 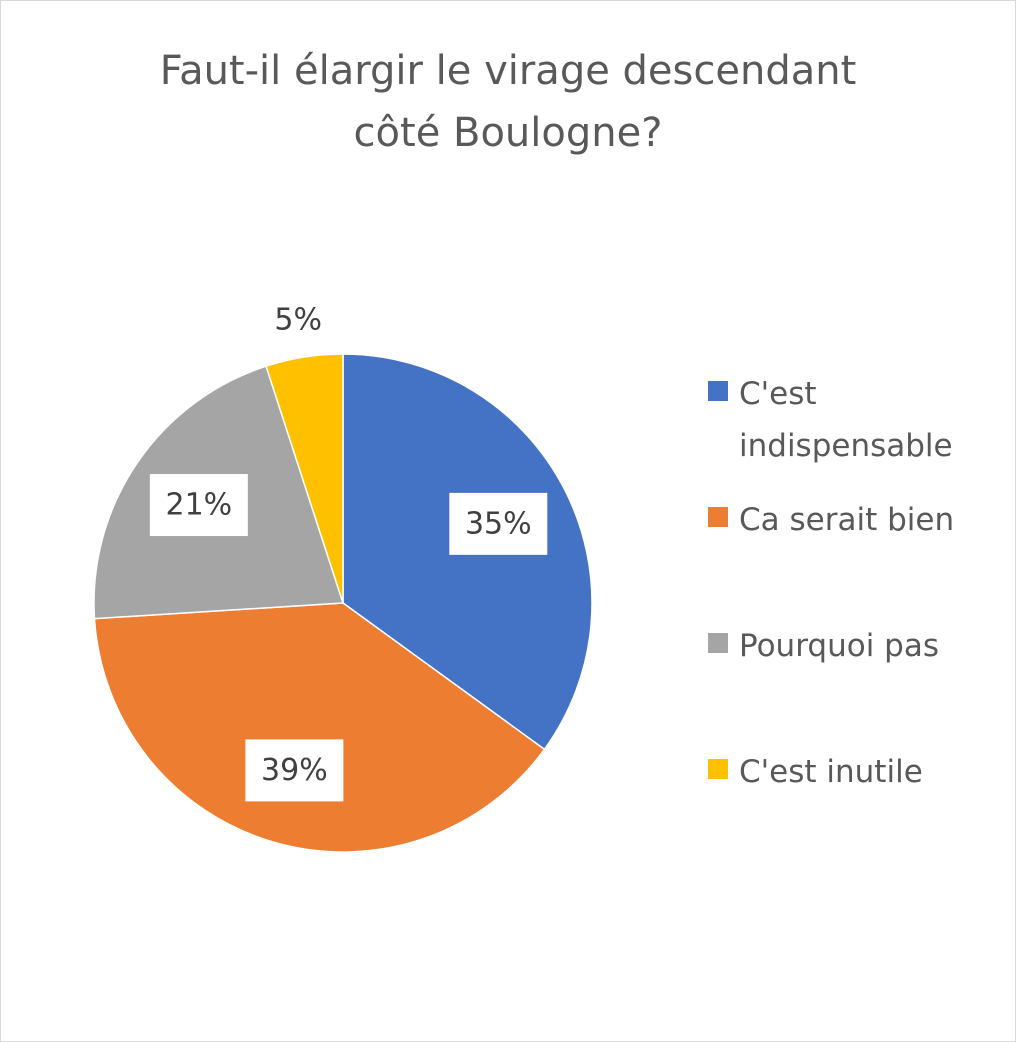 I want to click on data-label-text-pourquoi-pas: 21%, so click(x=198, y=505).